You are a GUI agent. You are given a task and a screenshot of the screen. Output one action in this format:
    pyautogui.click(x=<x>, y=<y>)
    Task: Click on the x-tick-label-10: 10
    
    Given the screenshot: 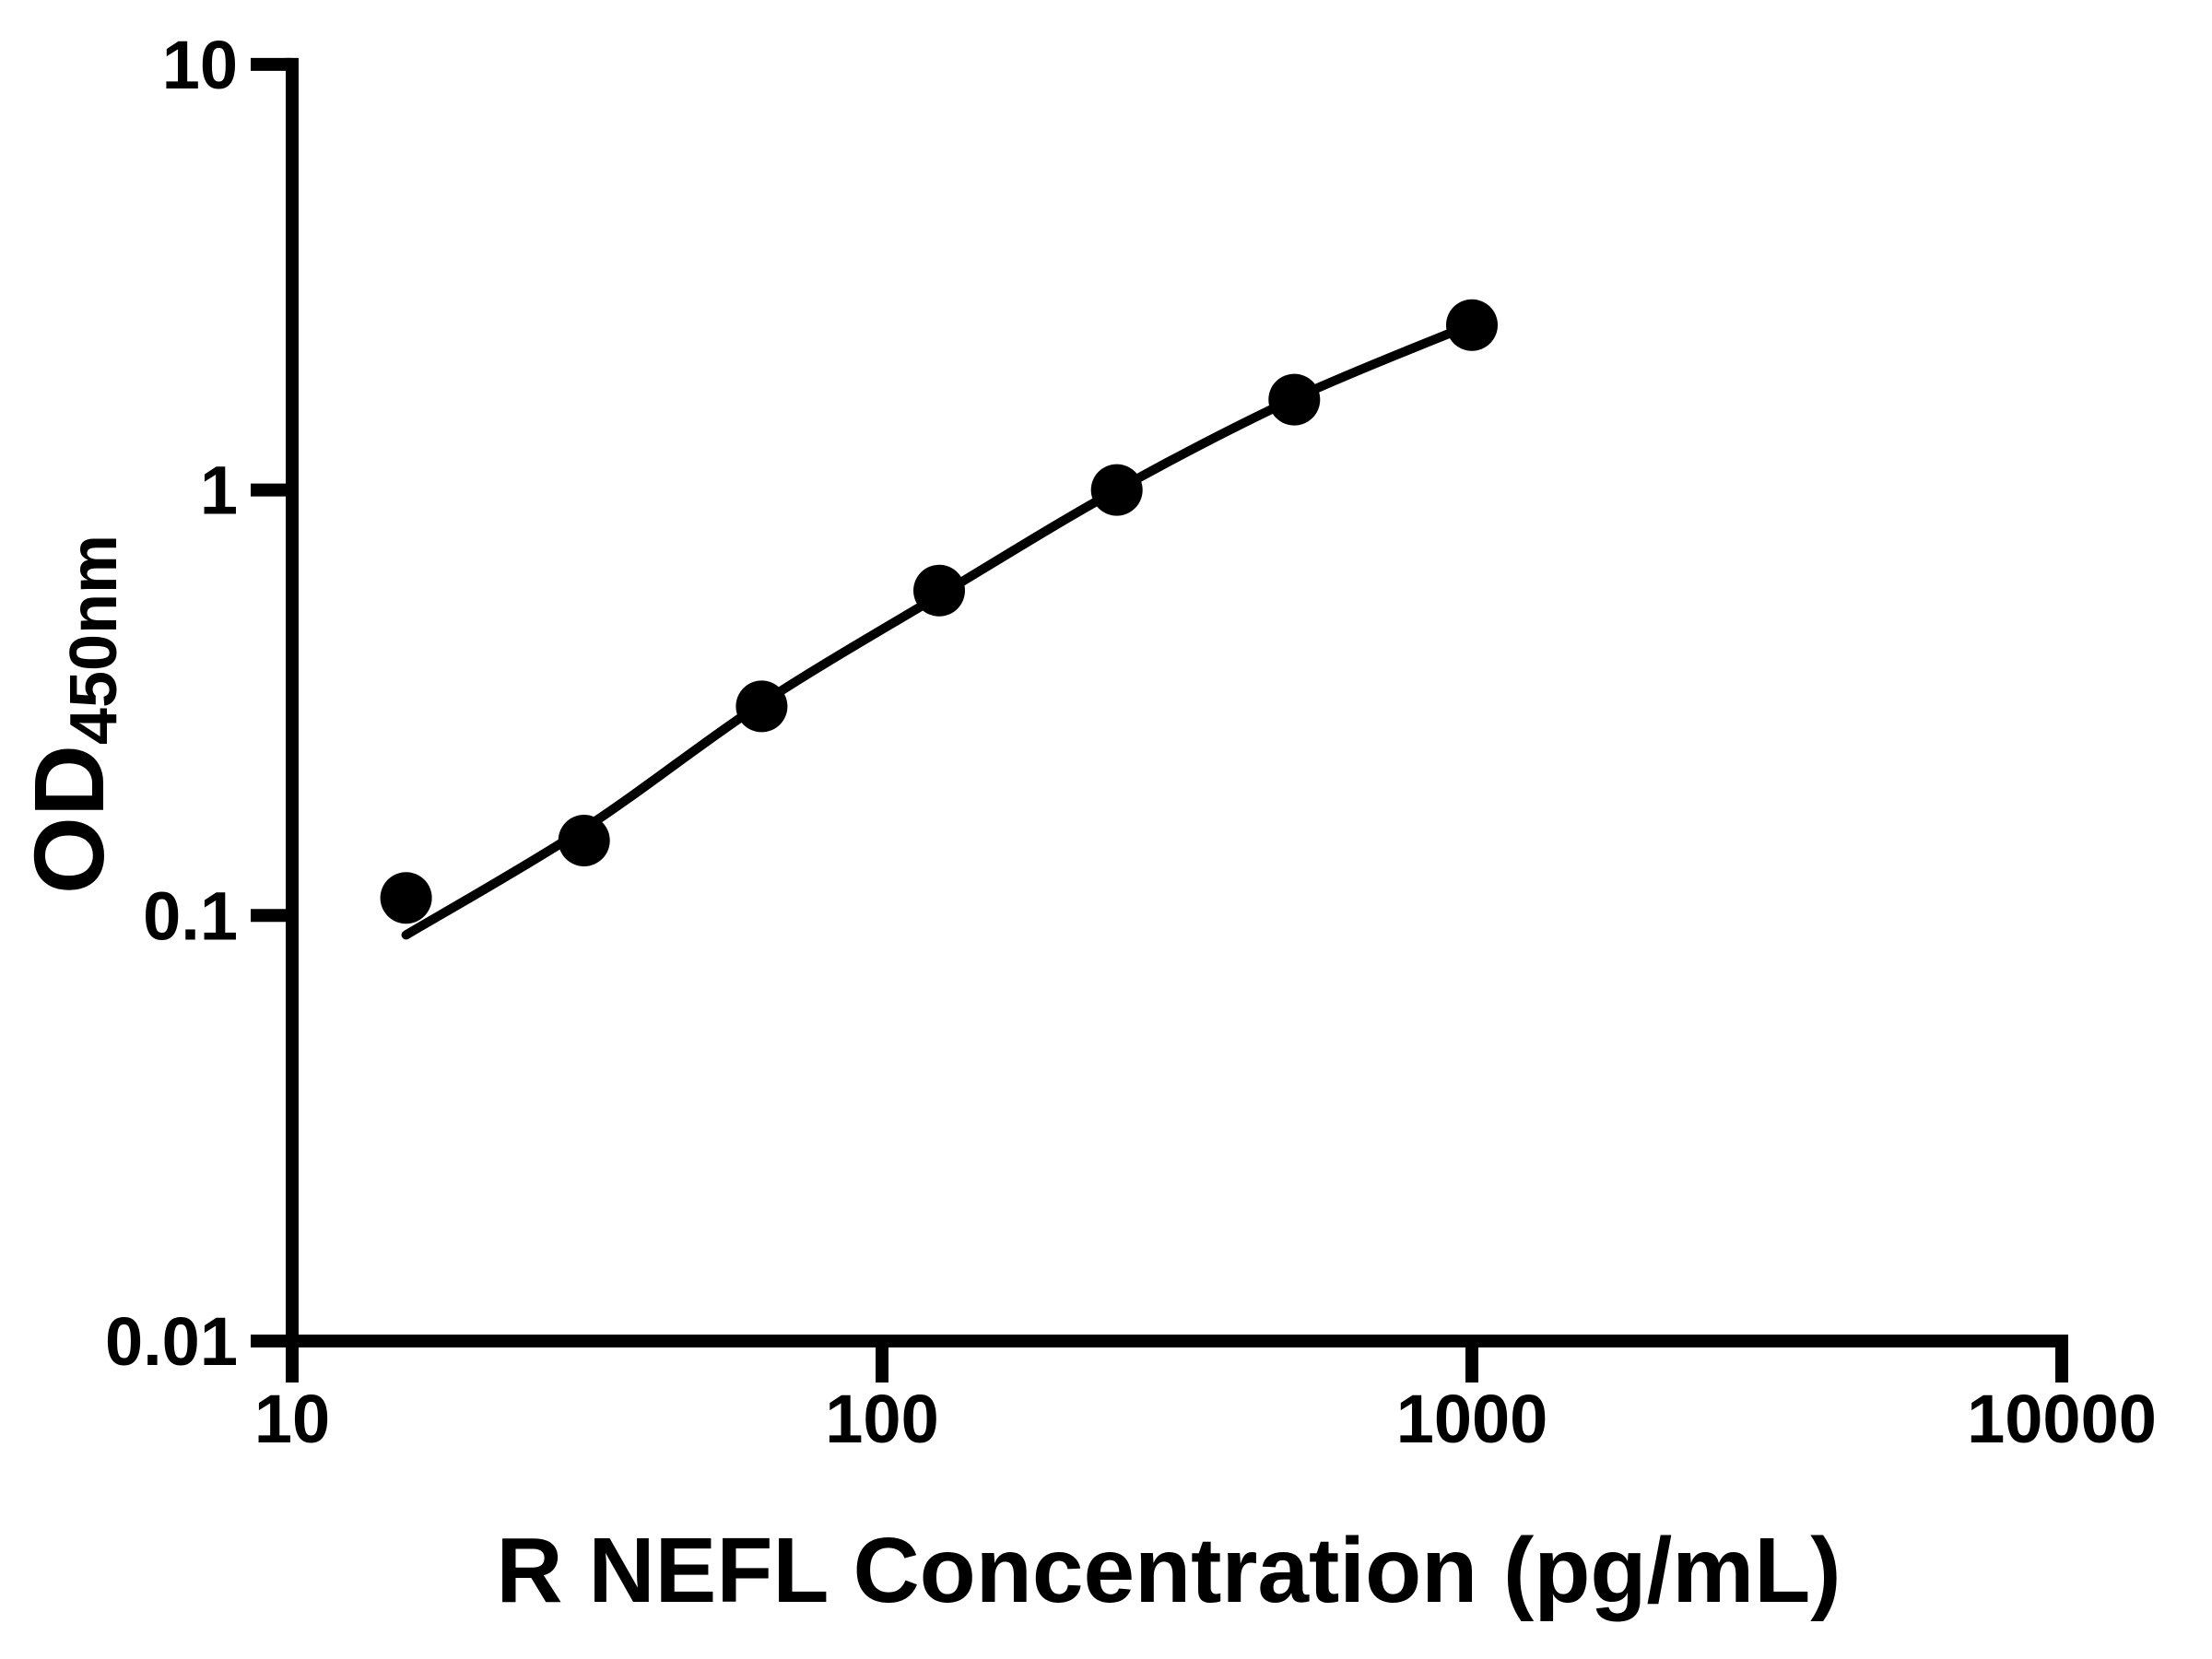 What is the action you would take?
    pyautogui.click(x=292, y=1419)
    